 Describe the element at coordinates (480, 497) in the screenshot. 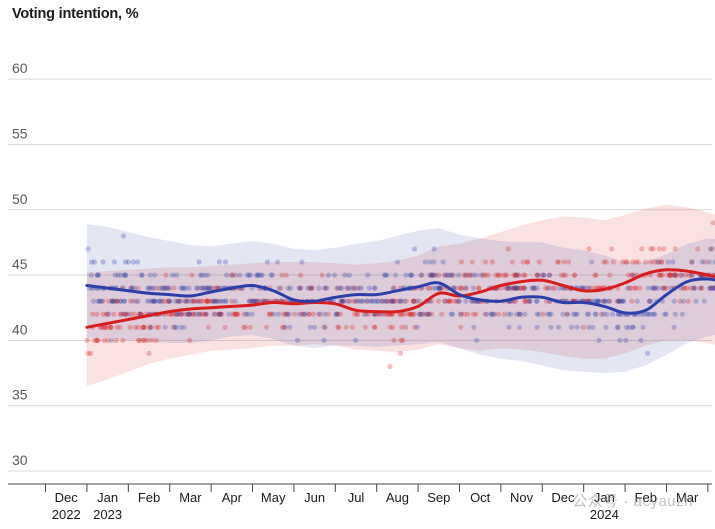

I see `x-tick-label-oct-10: Oct` at that location.